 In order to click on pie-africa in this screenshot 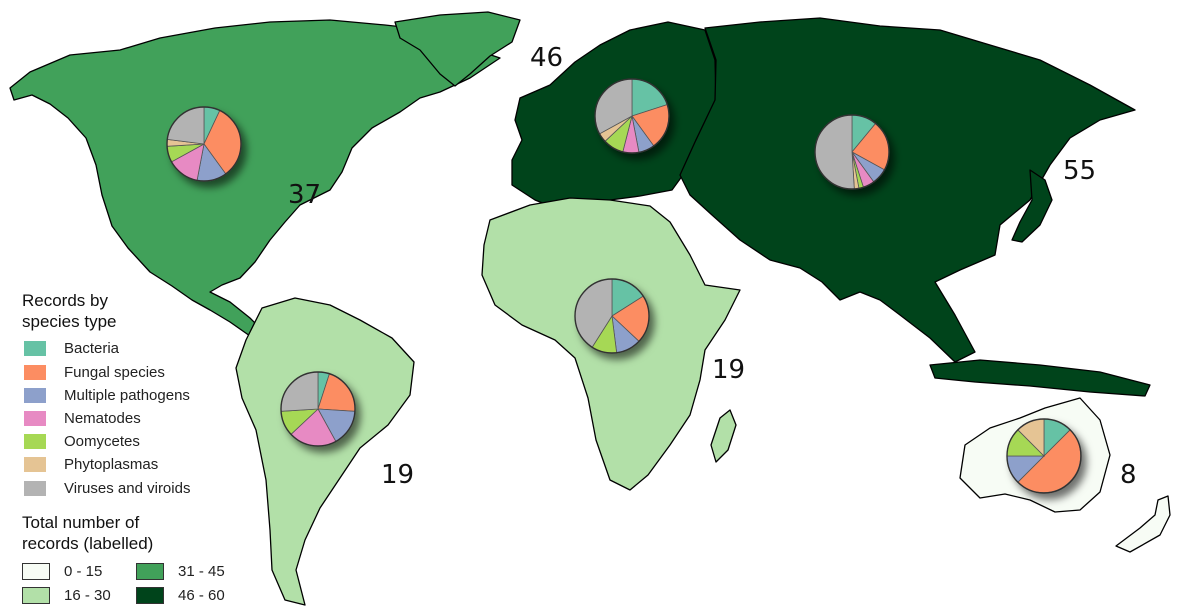, I will do `click(612, 316)`.